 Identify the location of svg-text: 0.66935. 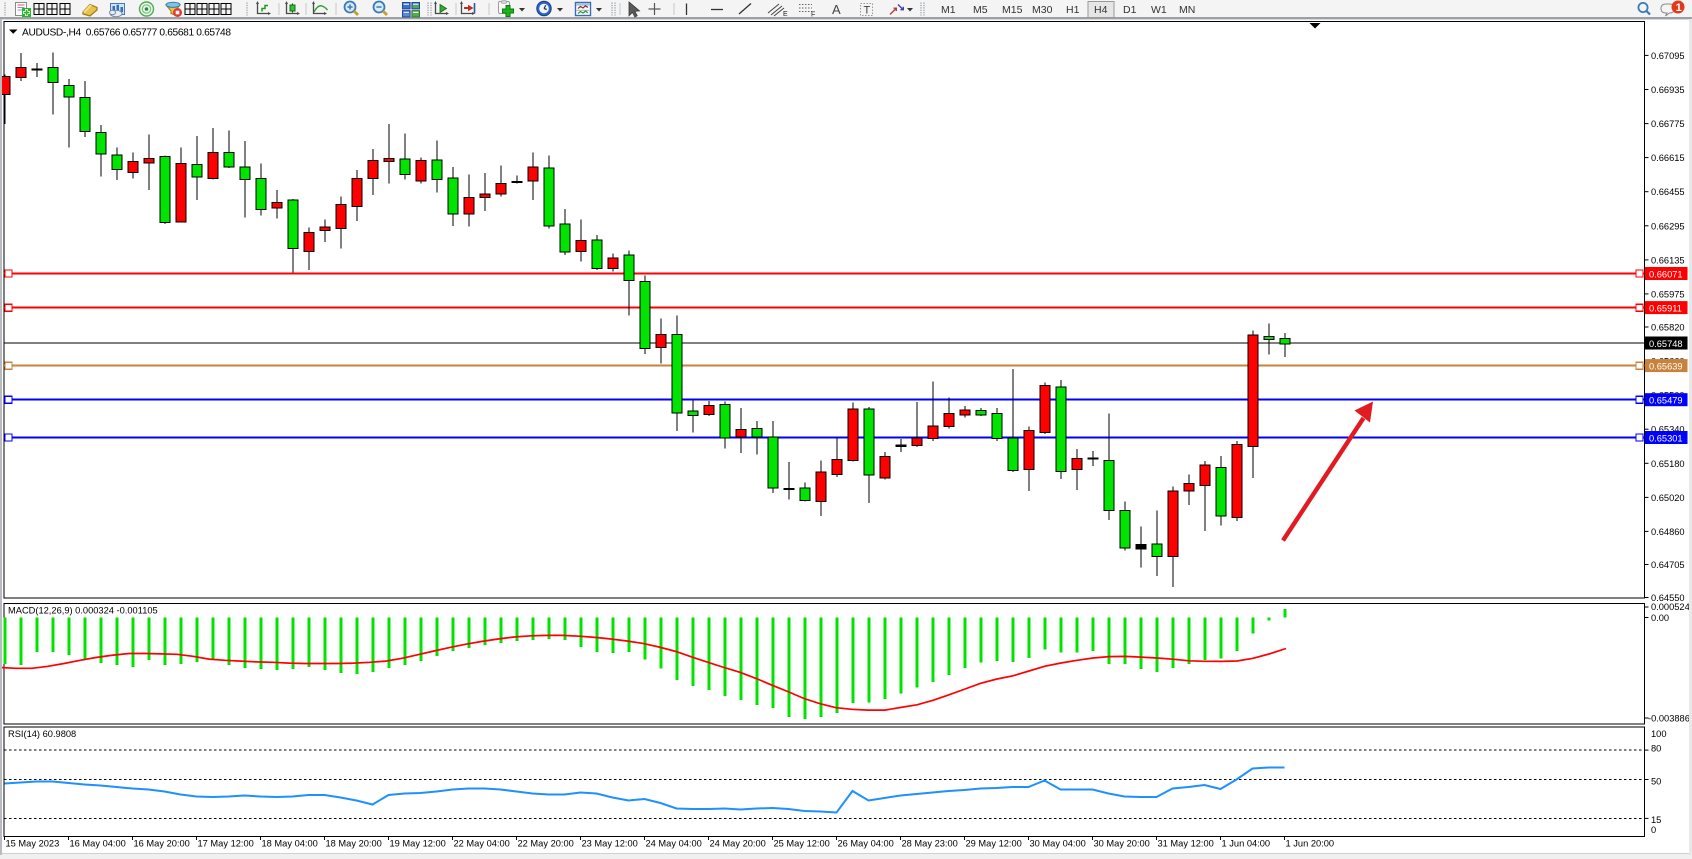
(1668, 90).